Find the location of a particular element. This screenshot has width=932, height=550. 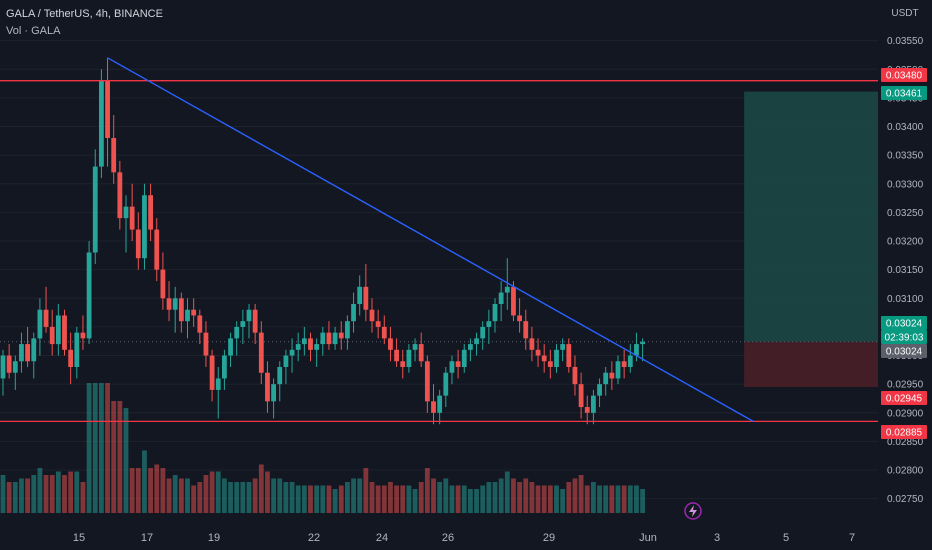

price-tick-label: 0.02800 is located at coordinates (905, 471).